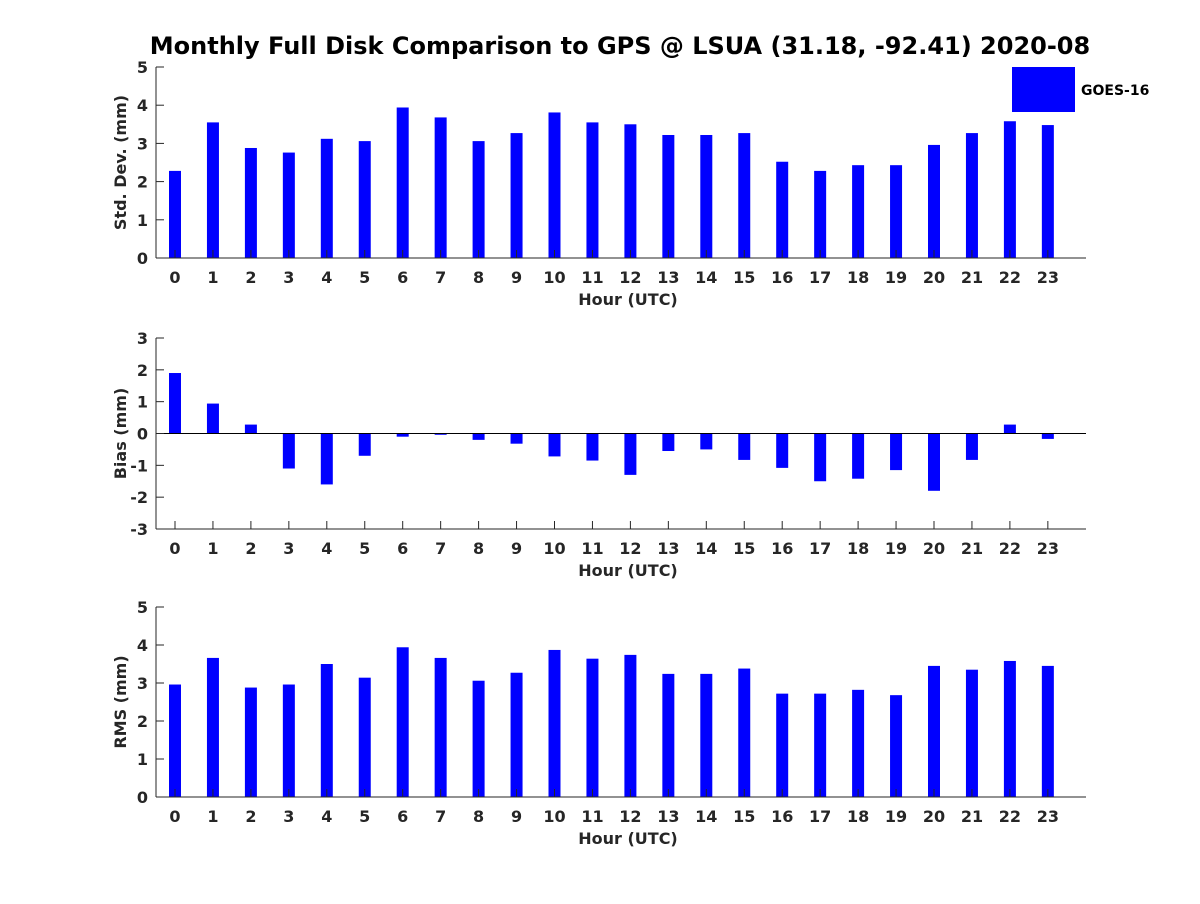  Describe the element at coordinates (174, 548) in the screenshot. I see `x-tick-label-panel2: 0` at that location.